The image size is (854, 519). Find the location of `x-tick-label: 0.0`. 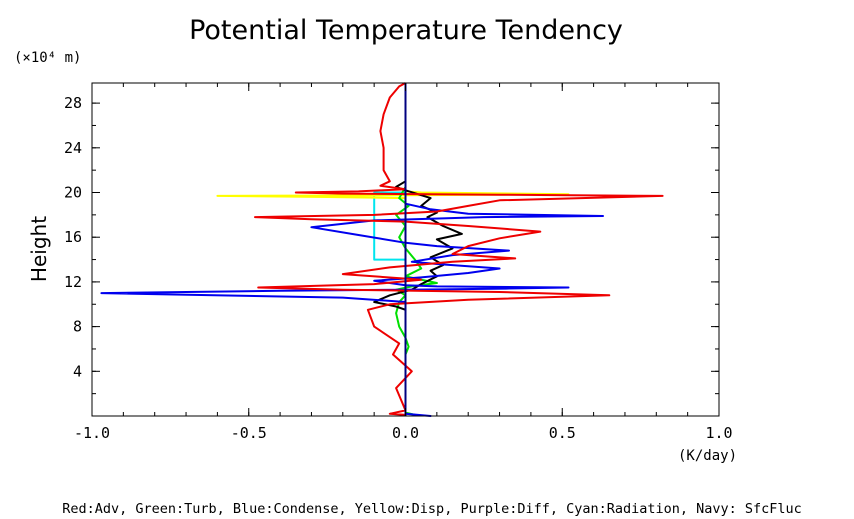

x-tick-label: 0.0 is located at coordinates (405, 433).